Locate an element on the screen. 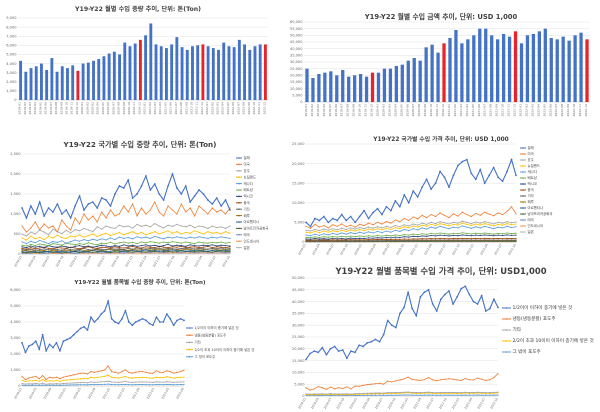 This screenshot has height=412, width=600. legend-label: 기타 is located at coordinates (198, 342).